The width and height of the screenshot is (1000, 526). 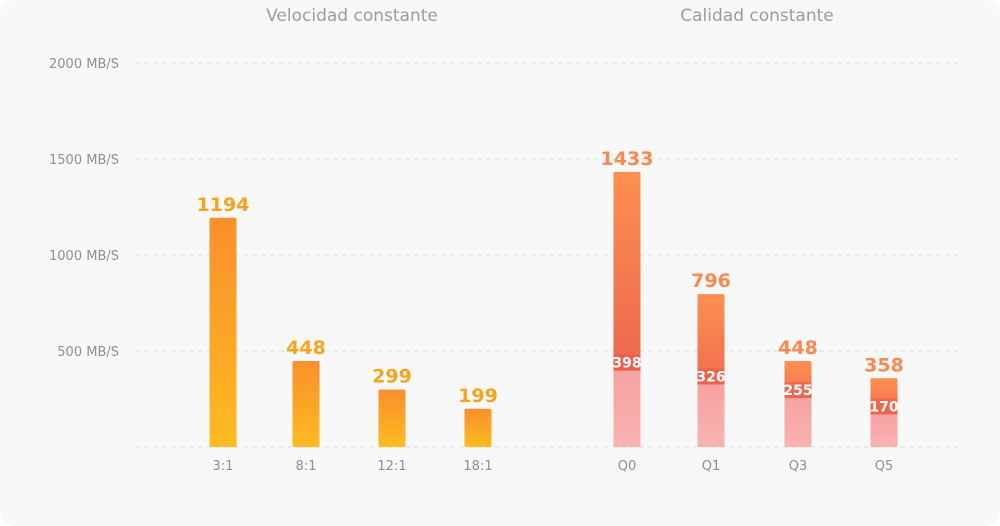 I want to click on group-title-calidad: Calidad constante, so click(x=757, y=16).